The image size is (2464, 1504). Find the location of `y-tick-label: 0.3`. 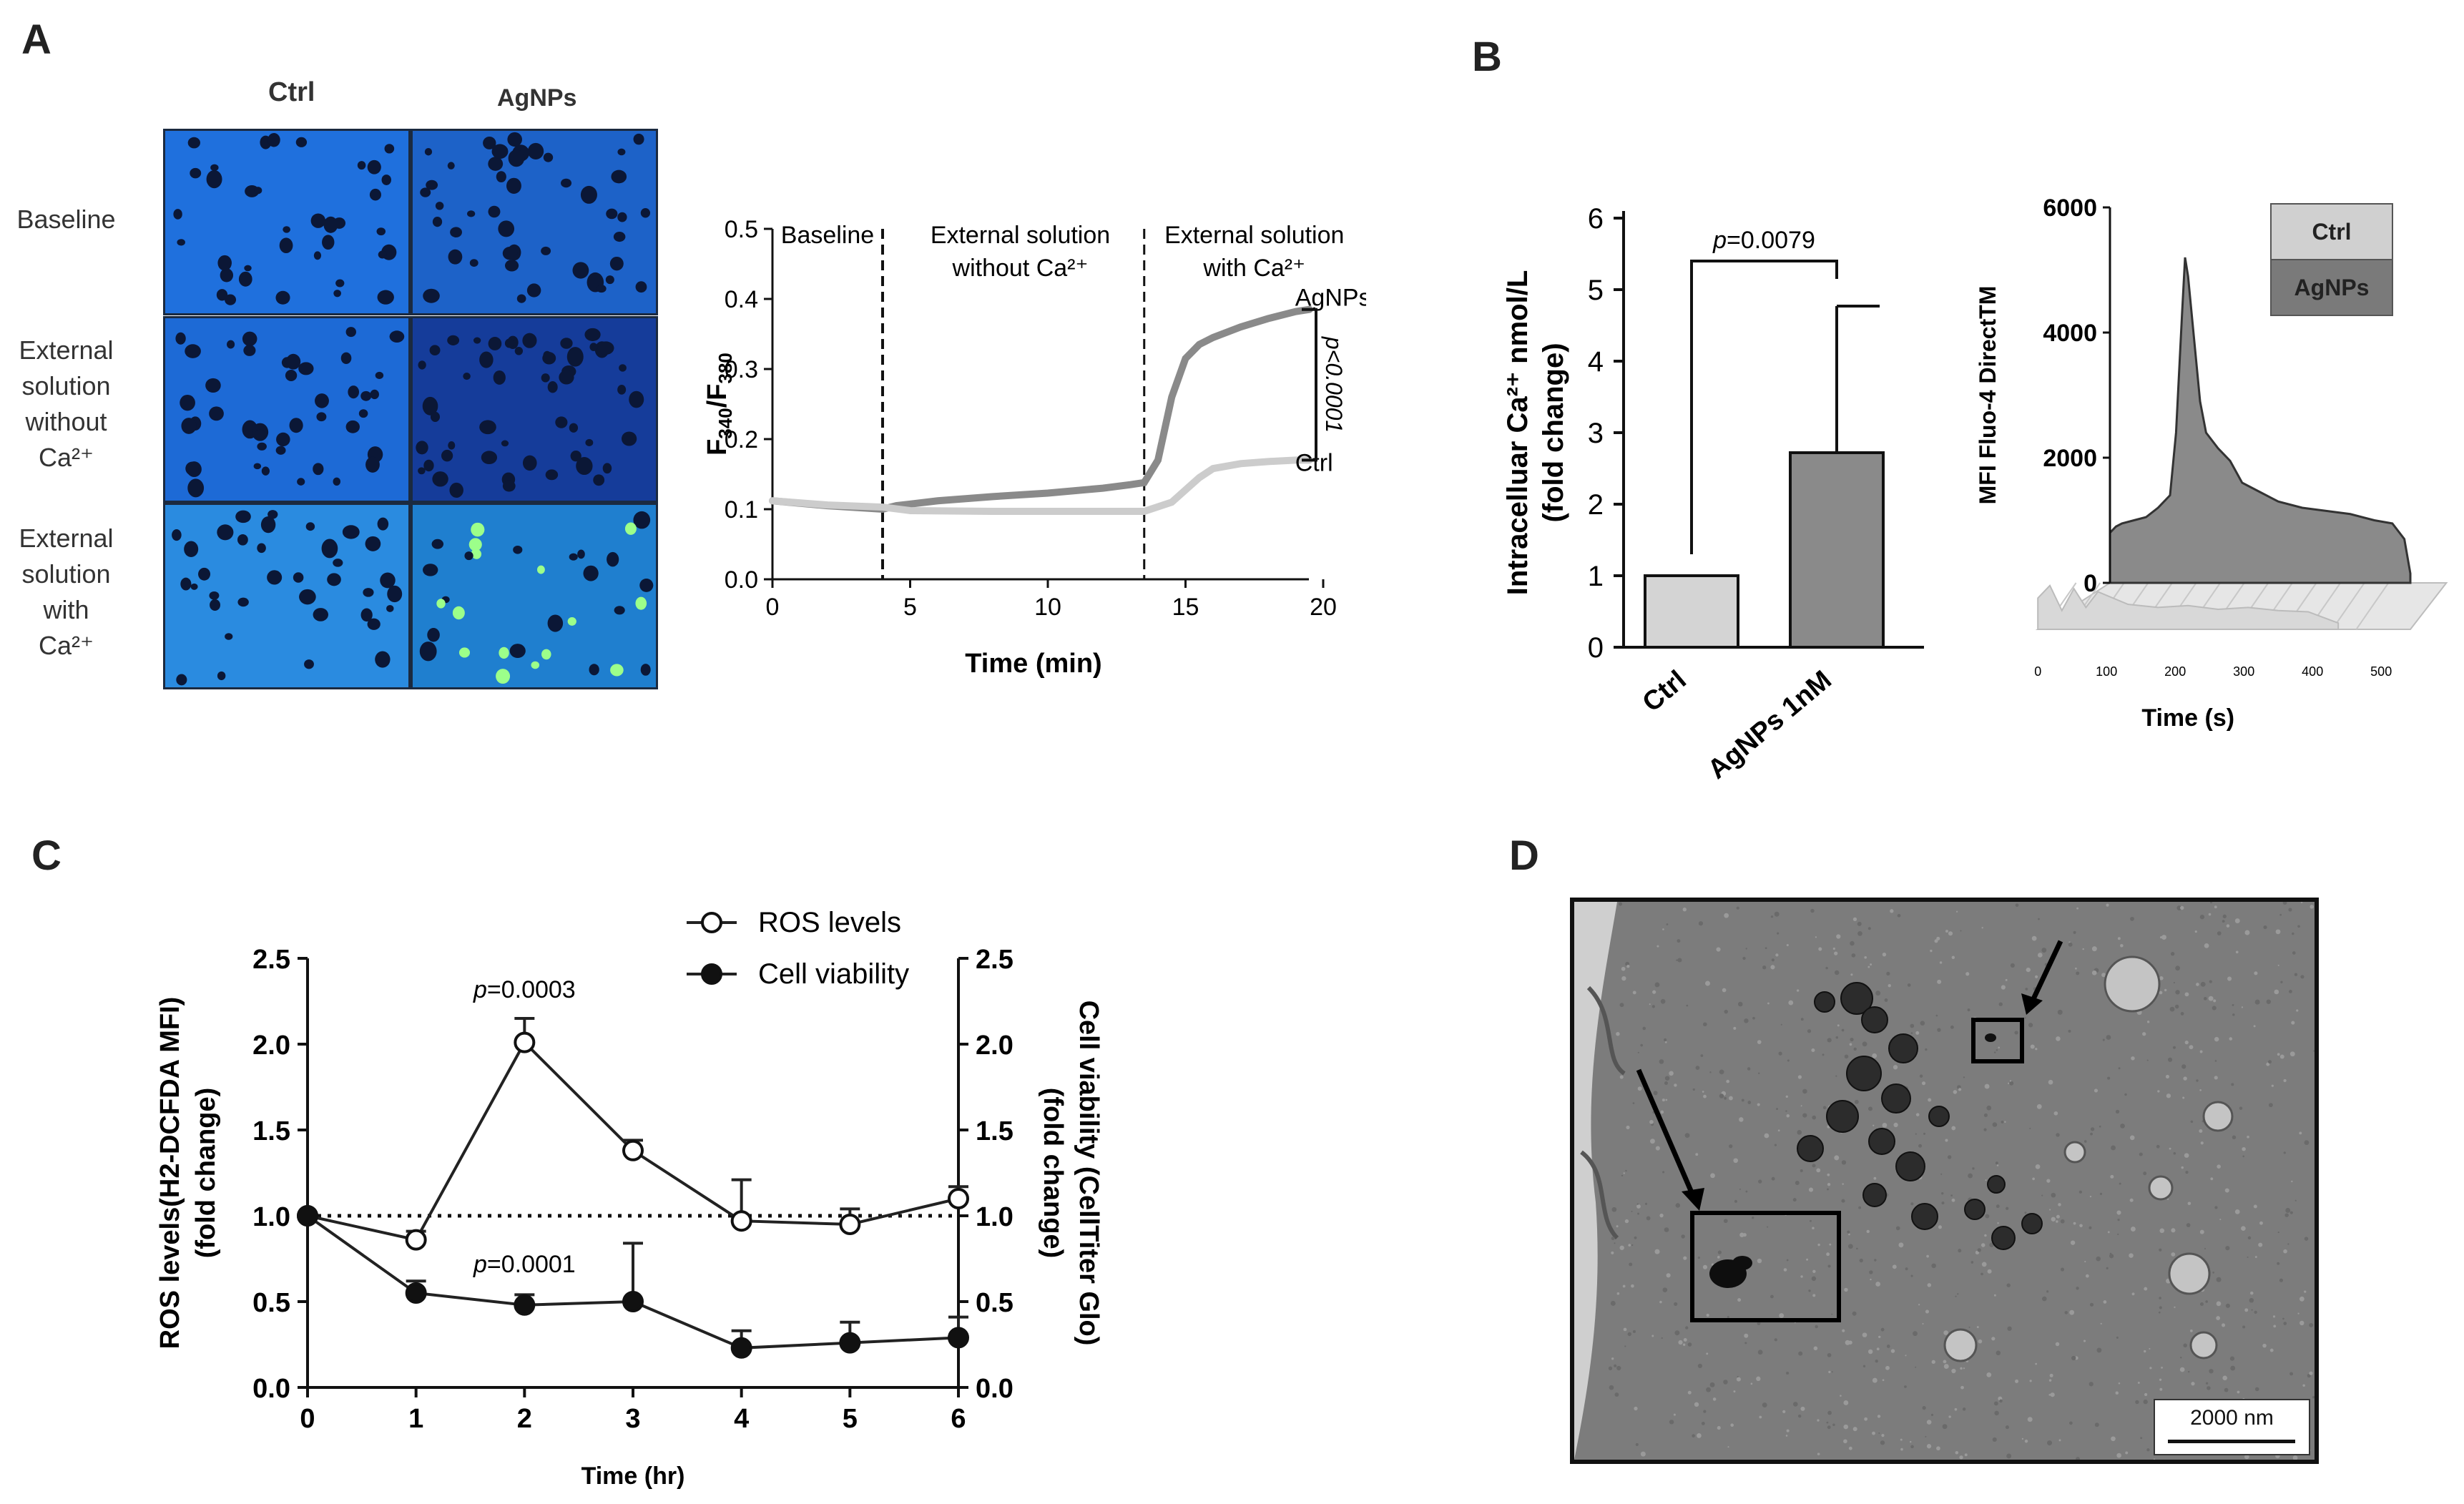

y-tick-label: 0.3 is located at coordinates (741, 370).